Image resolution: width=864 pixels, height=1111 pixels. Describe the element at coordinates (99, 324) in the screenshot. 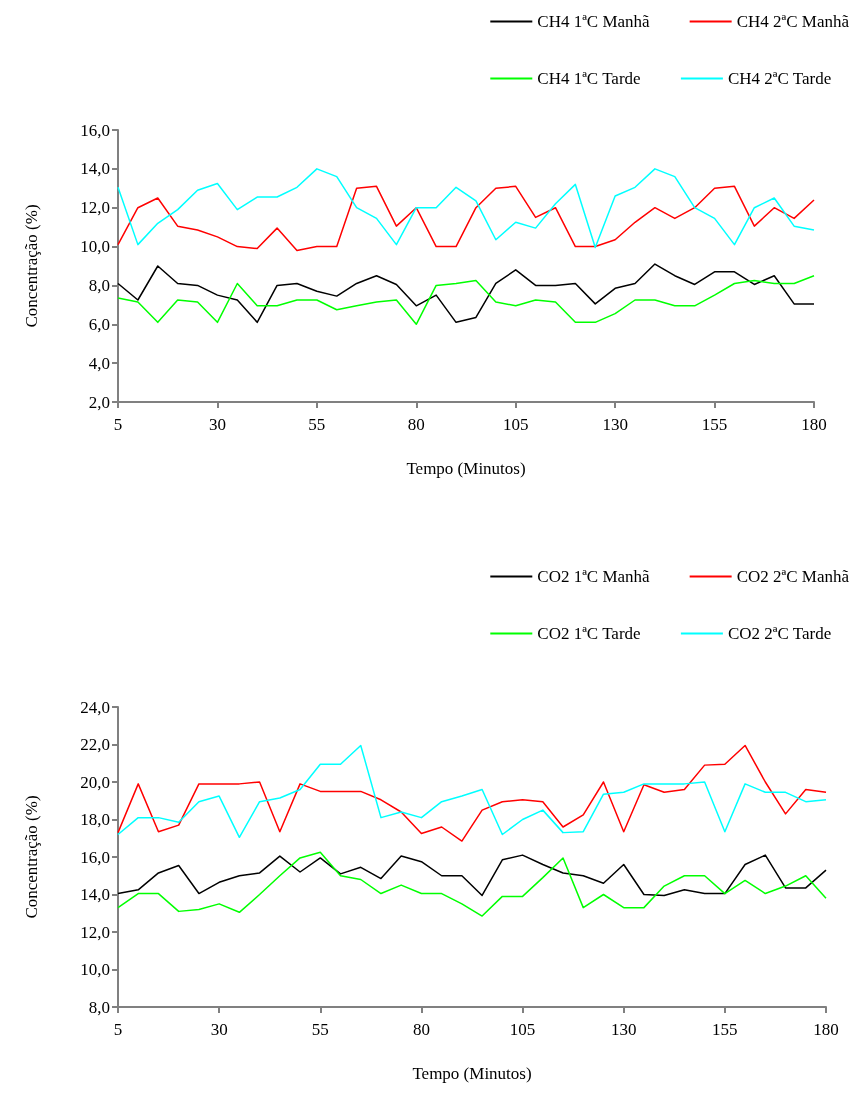

I see `y-tick-label: 6,0` at that location.